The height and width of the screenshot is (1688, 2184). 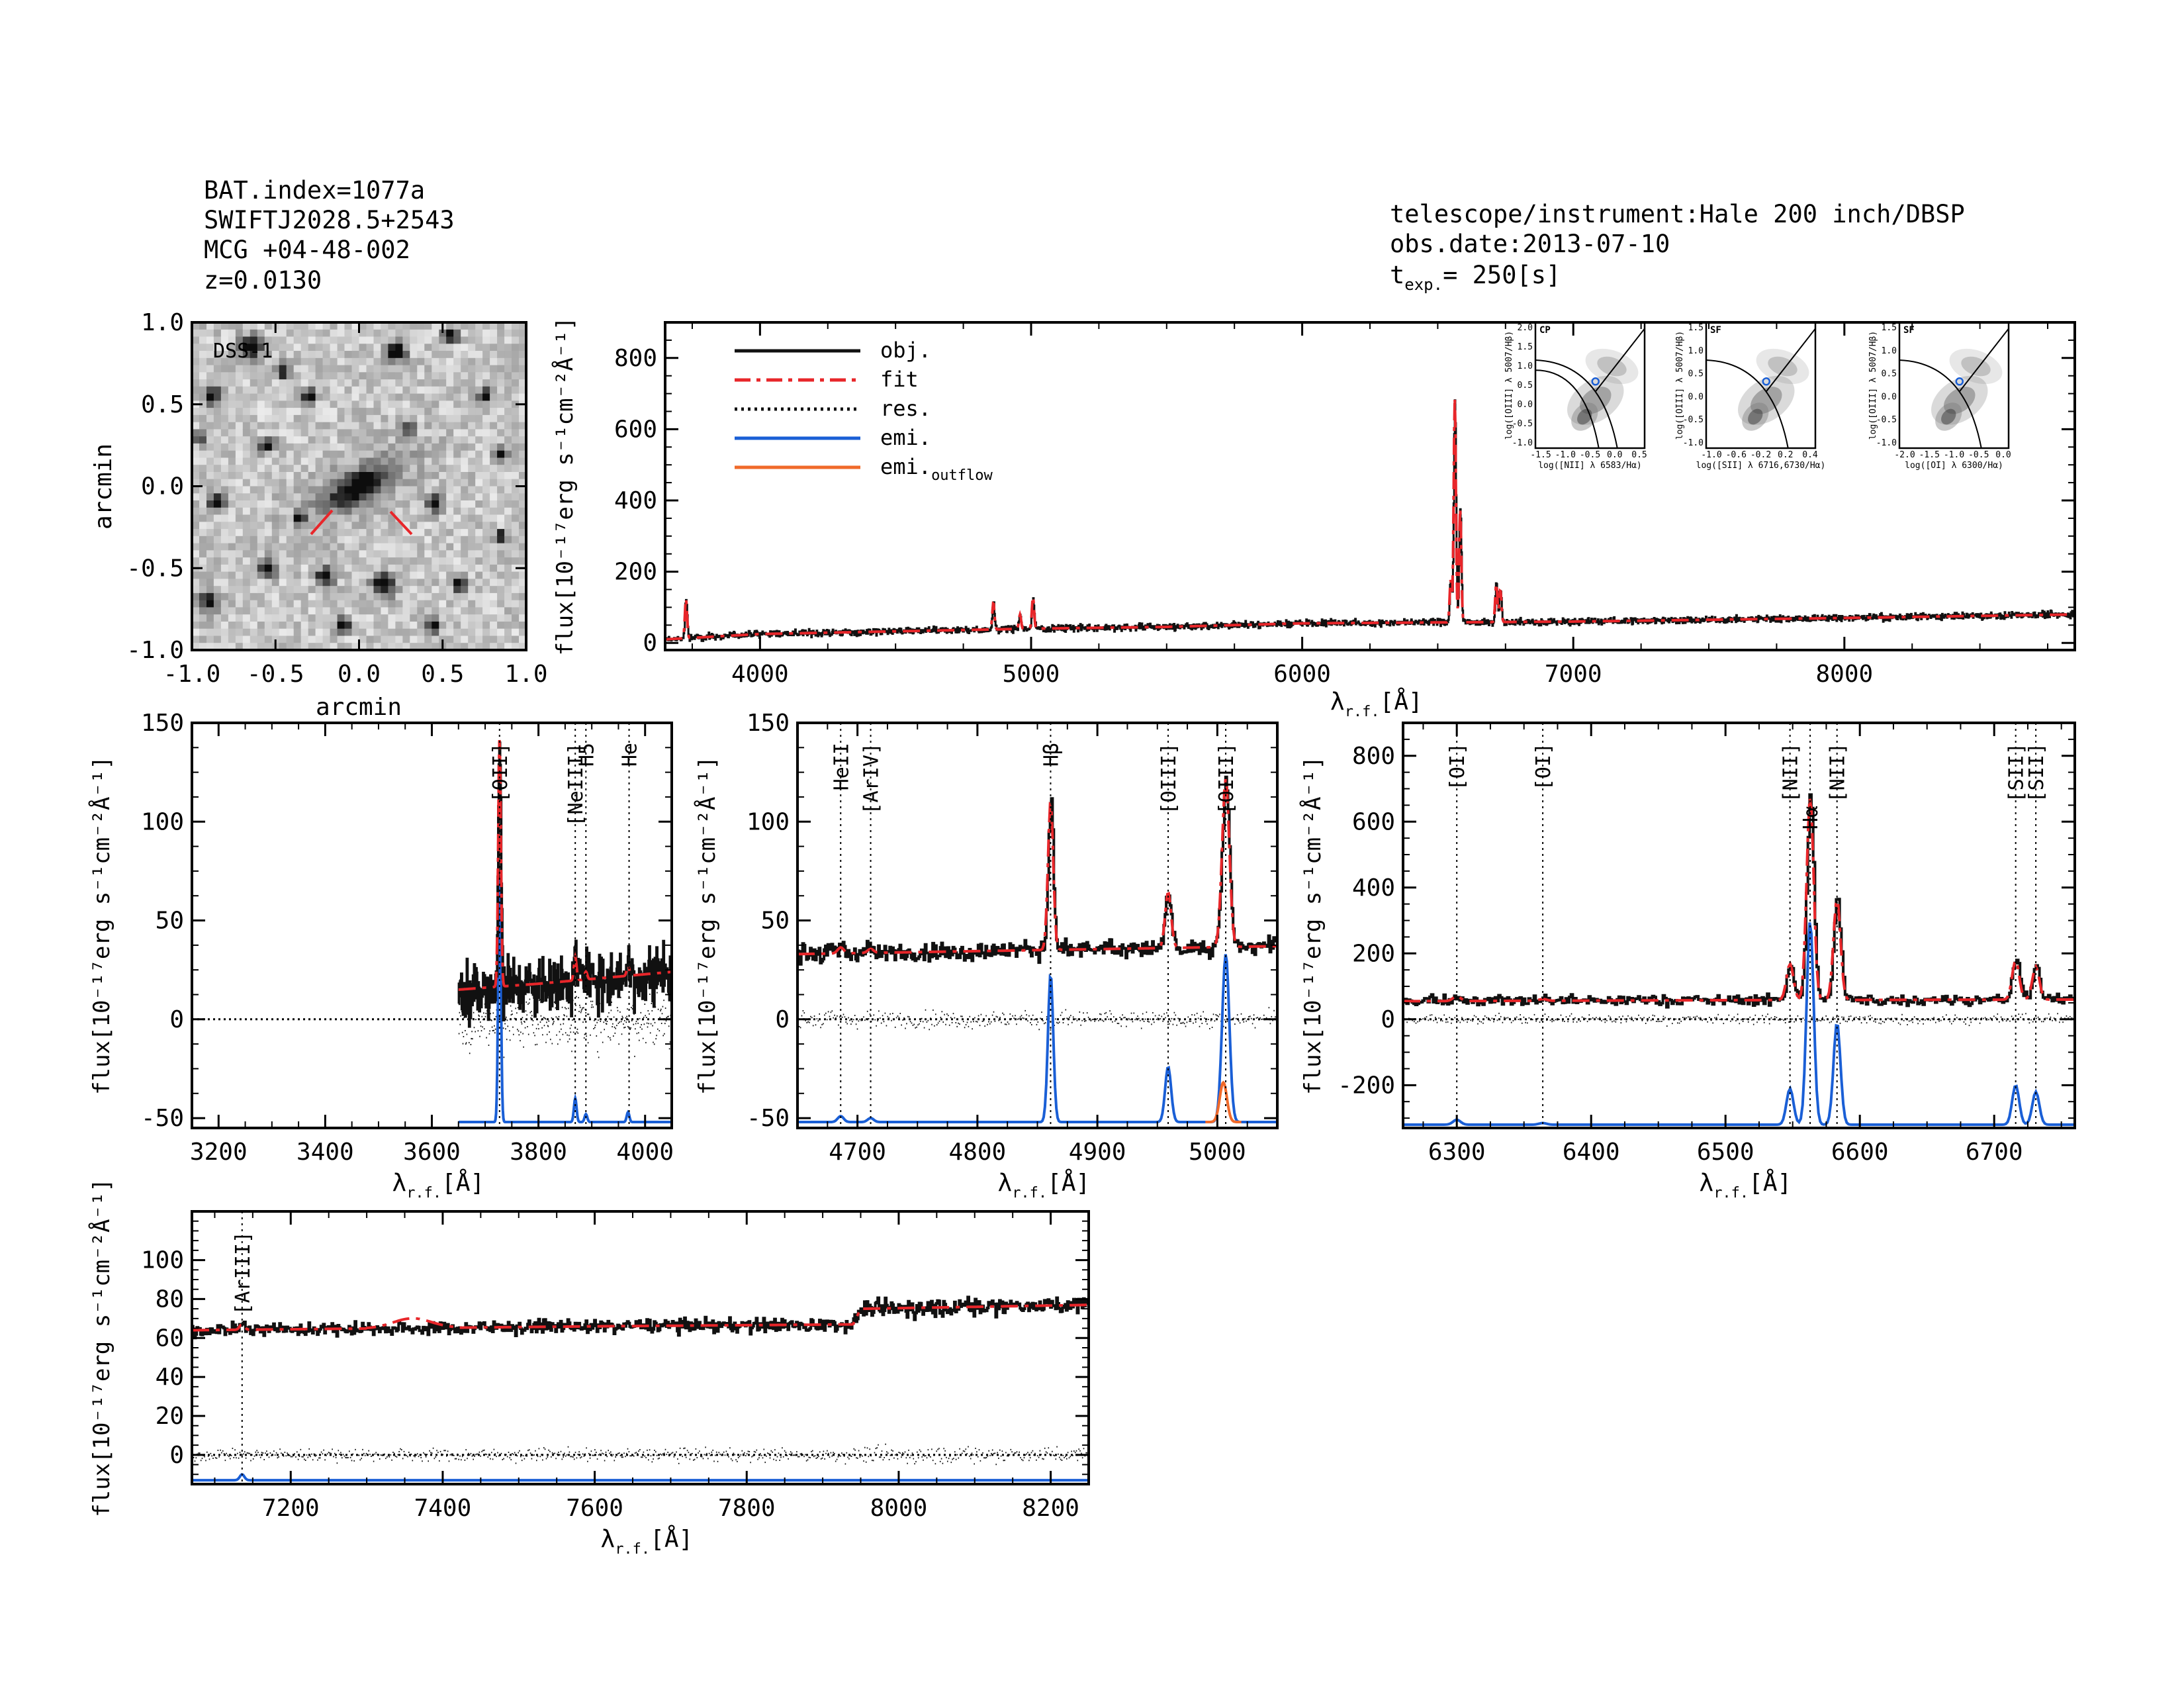 What do you see at coordinates (1525, 347) in the screenshot?
I see `bpt-ytick-label: 1.5` at bounding box center [1525, 347].